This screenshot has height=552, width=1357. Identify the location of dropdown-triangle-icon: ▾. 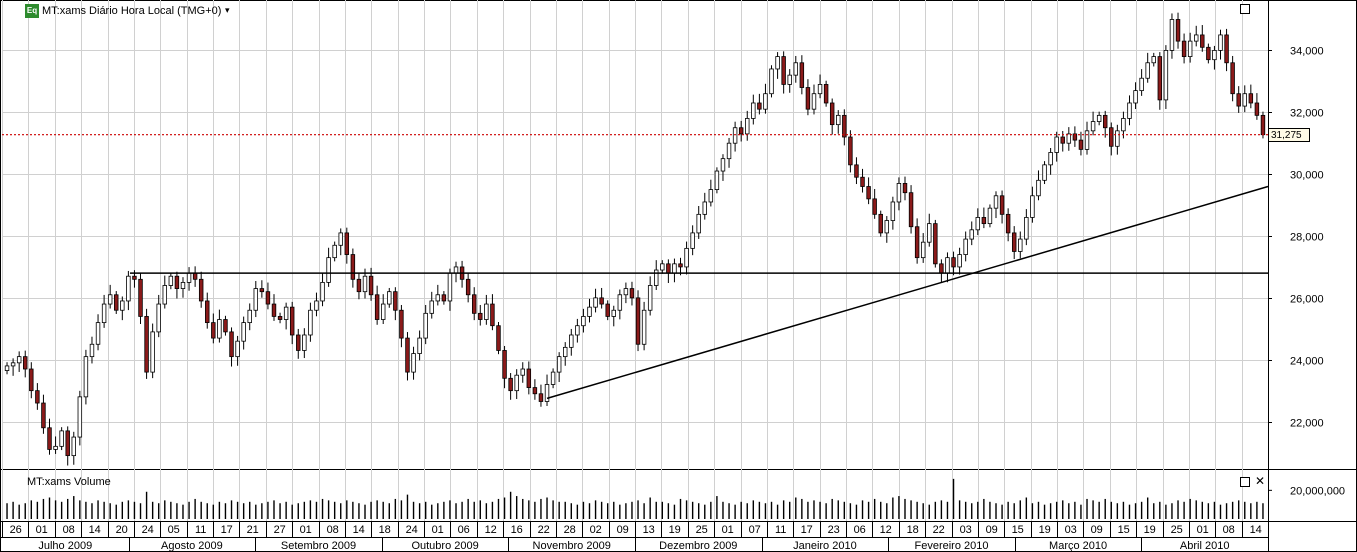
(227, 10).